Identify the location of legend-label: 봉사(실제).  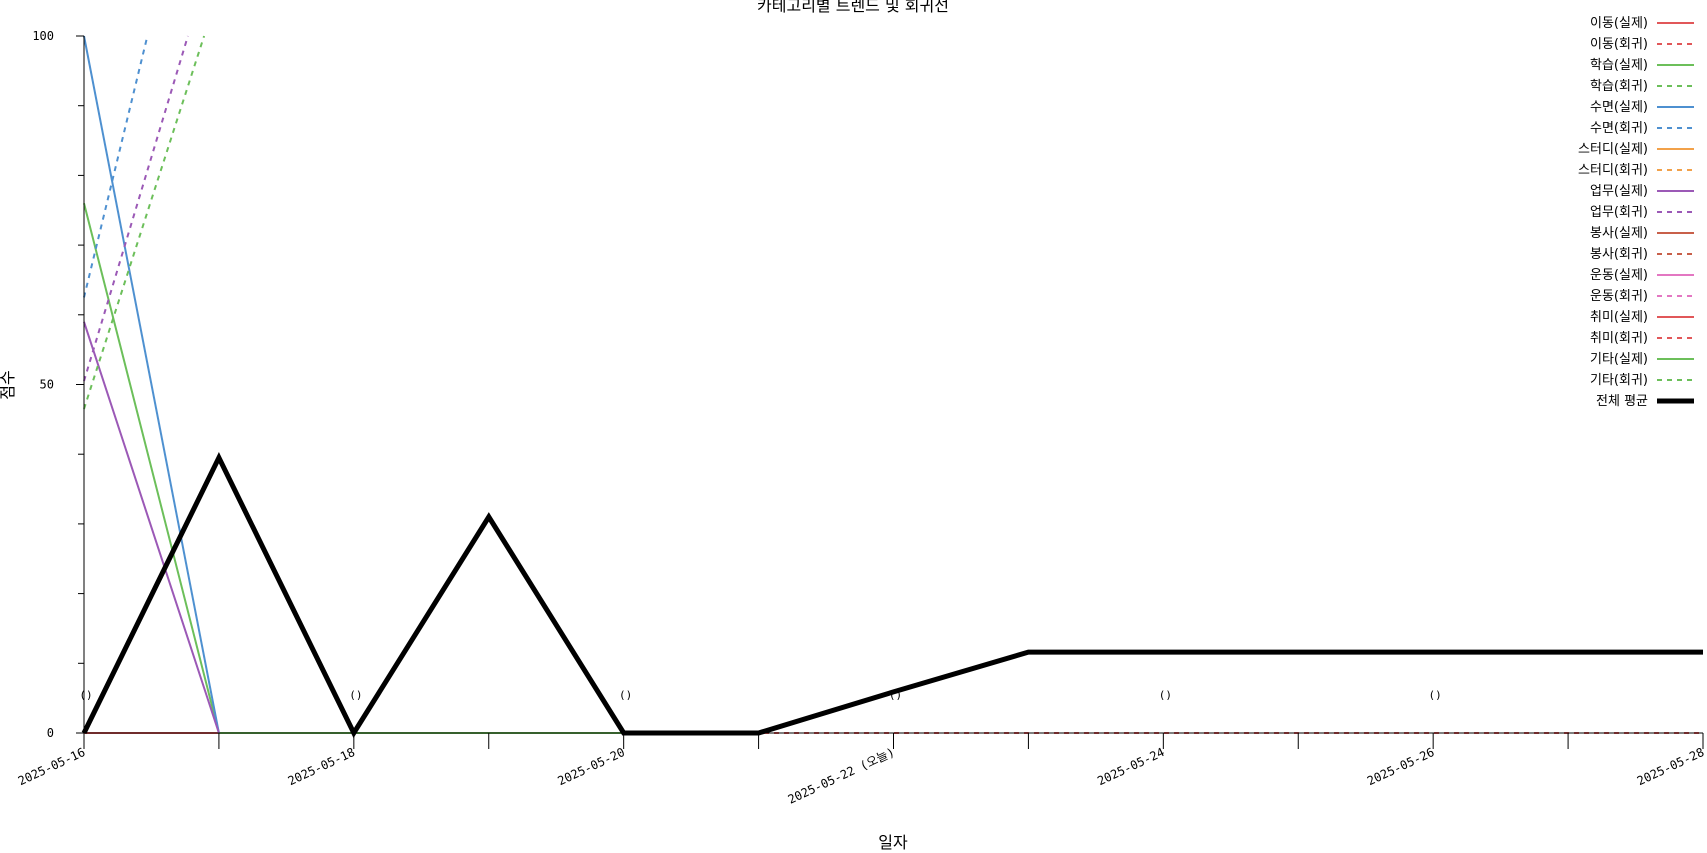
(1619, 233).